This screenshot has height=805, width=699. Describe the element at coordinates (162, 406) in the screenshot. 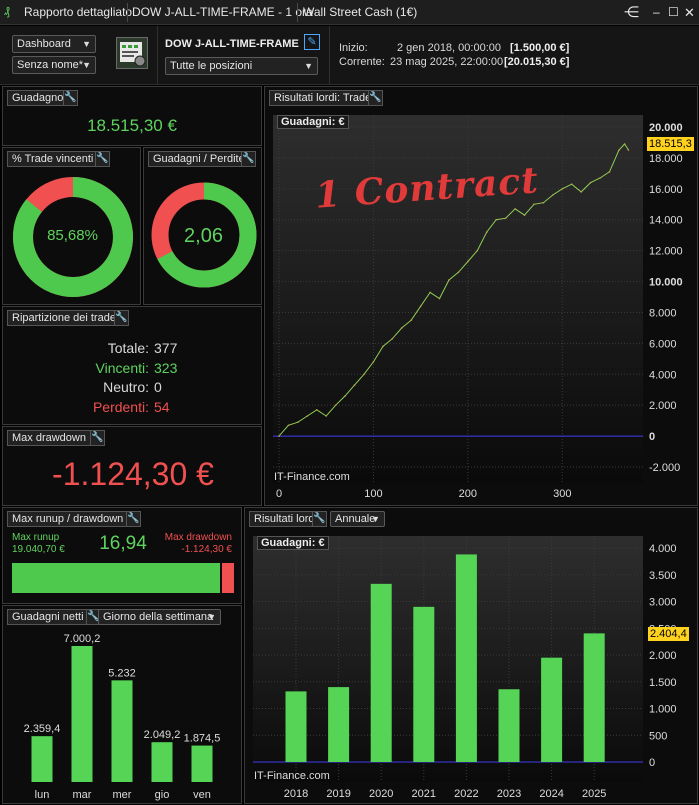

I see `loss-value: 54` at that location.